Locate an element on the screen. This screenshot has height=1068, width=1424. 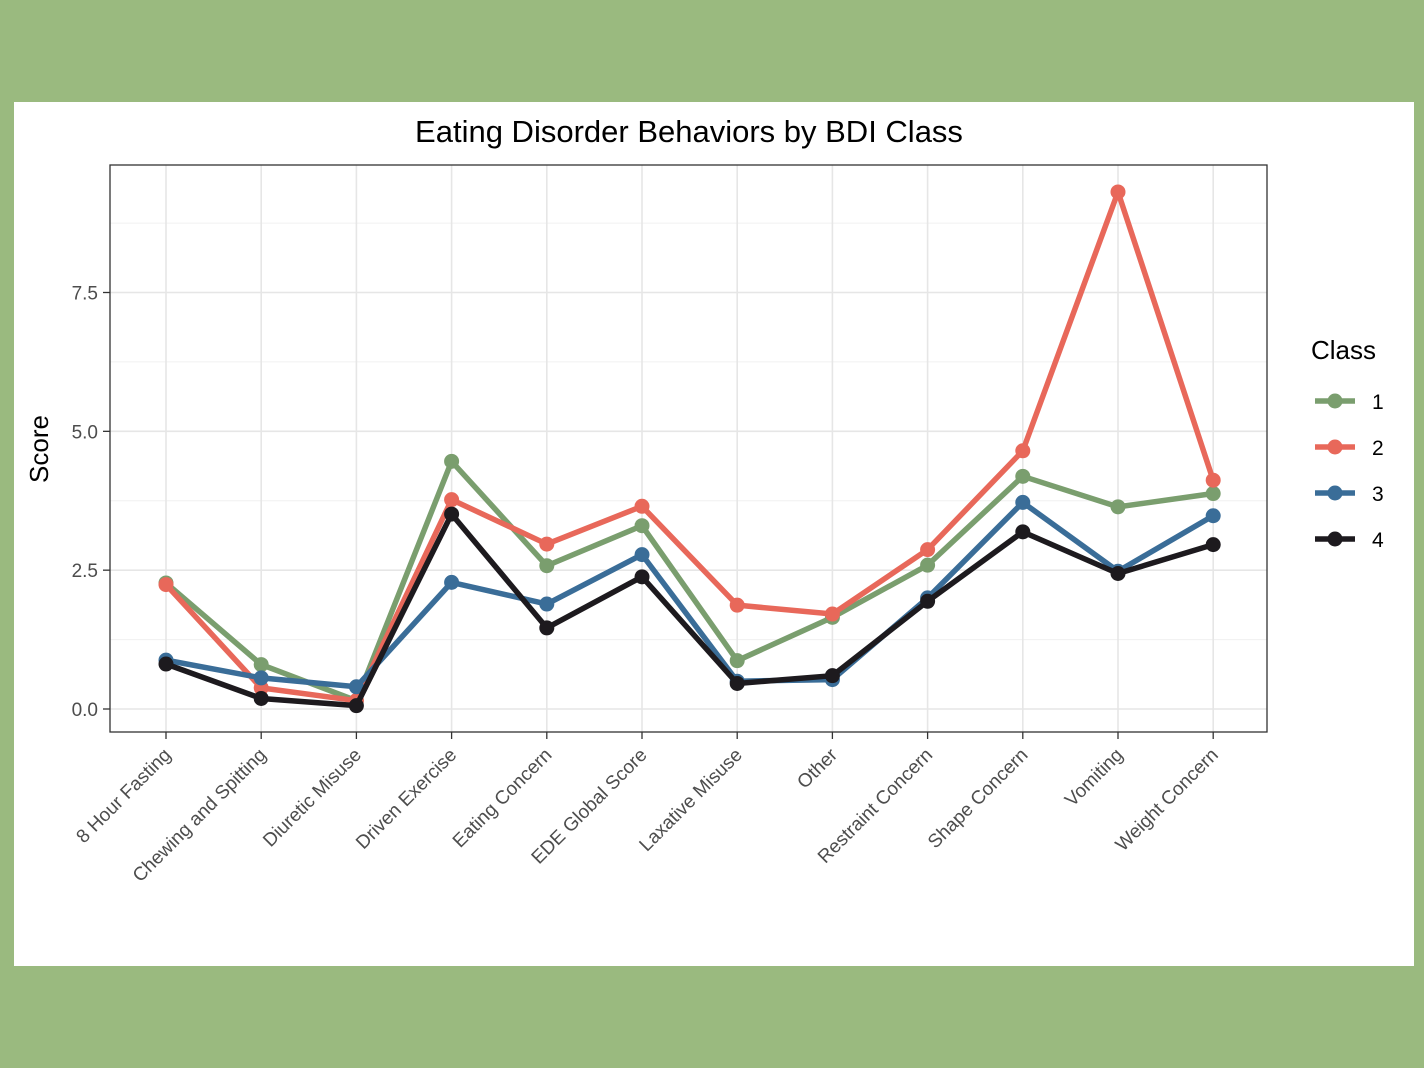
y-tick-label: 7.5 is located at coordinates (85, 294).